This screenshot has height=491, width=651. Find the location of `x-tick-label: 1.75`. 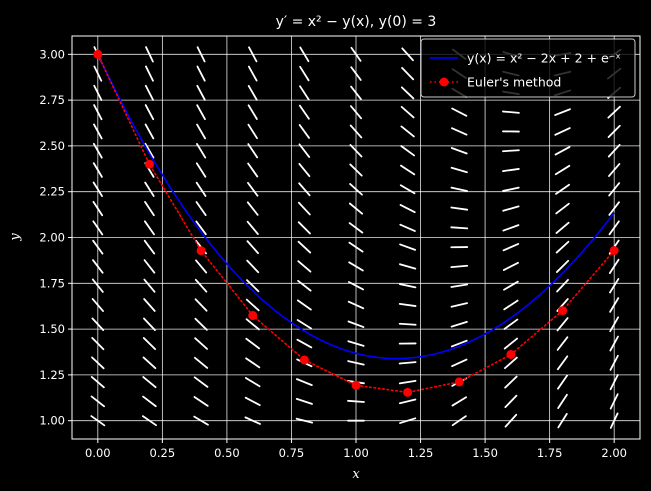

x-tick-label: 1.75 is located at coordinates (550, 453).